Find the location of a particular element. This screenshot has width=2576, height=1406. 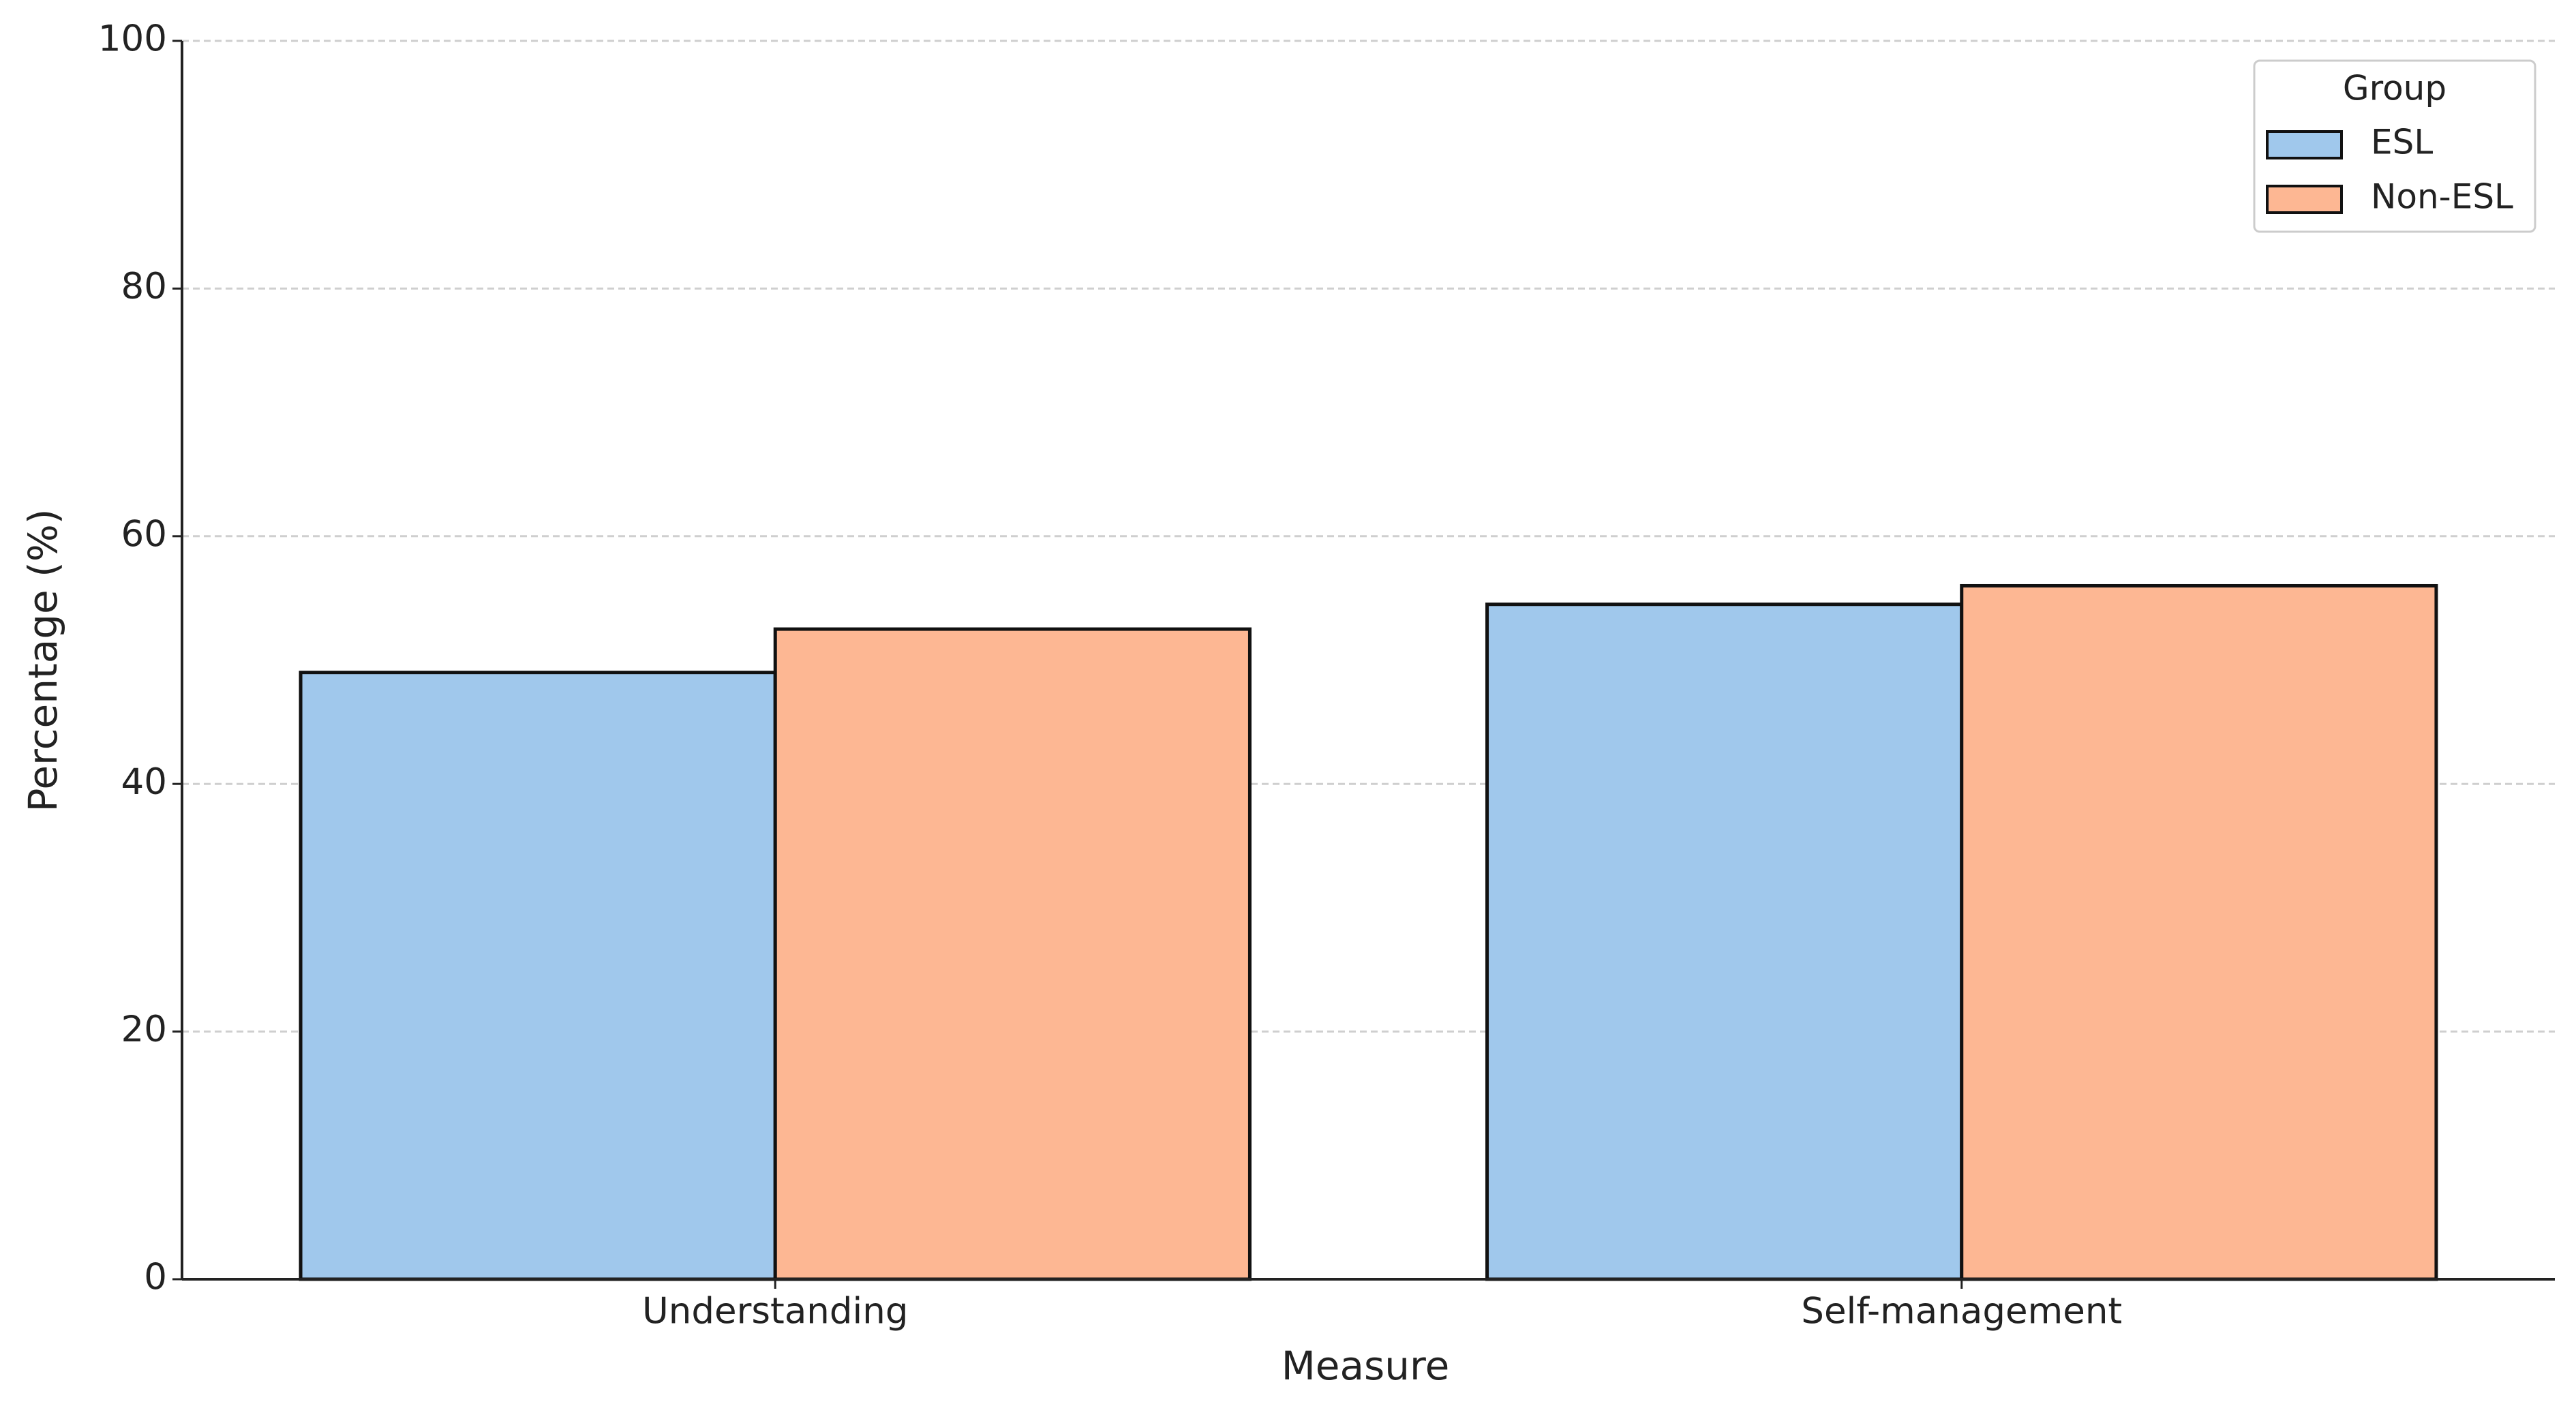

x-tick-label: Understanding is located at coordinates (775, 1311).